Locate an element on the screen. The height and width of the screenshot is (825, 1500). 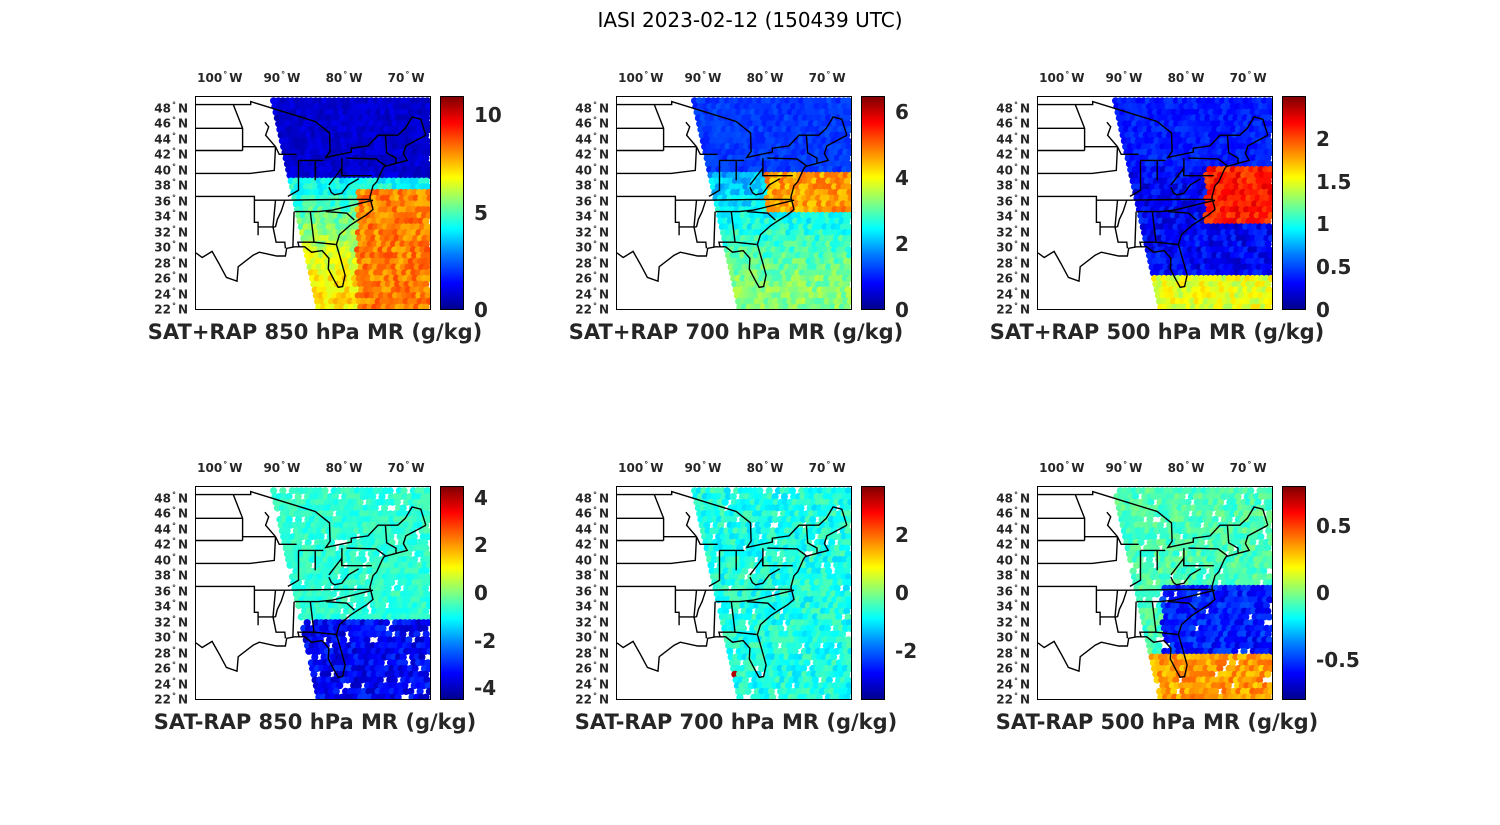
lat-label: 44° N is located at coordinates (1006, 529).